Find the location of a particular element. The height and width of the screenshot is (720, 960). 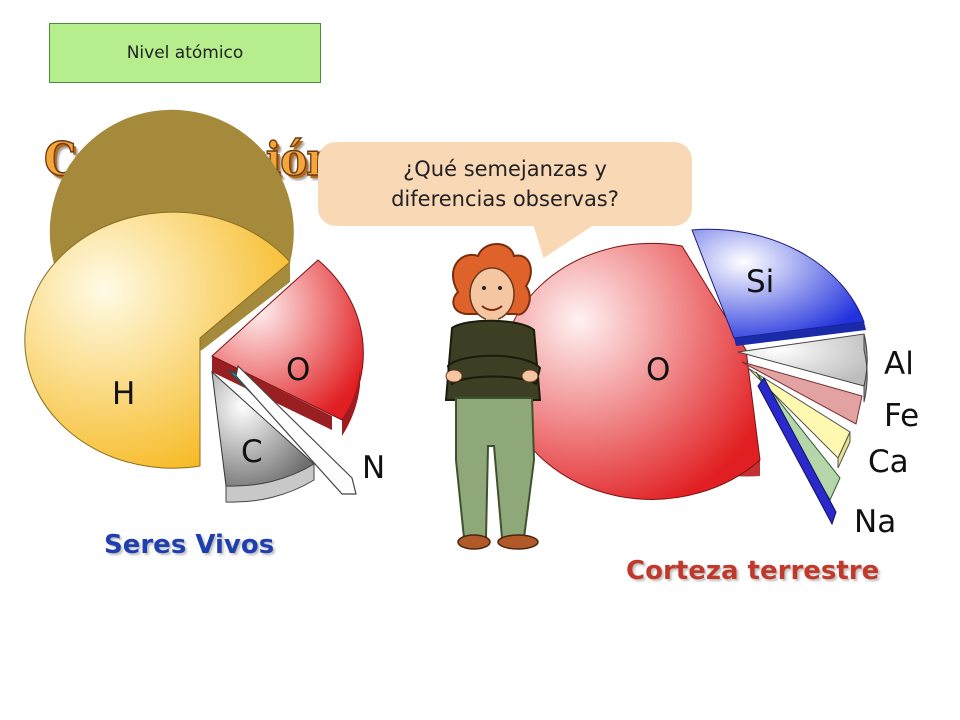

caption-living: Seres Vivos is located at coordinates (189, 545).